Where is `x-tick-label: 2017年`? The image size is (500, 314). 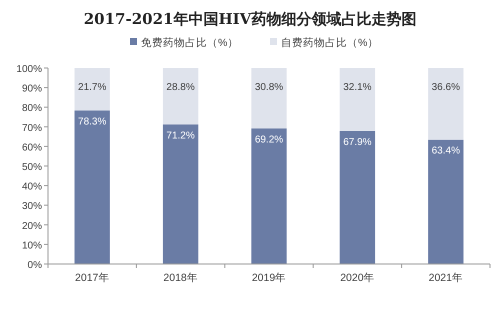 x-tick-label: 2017年 is located at coordinates (92, 278).